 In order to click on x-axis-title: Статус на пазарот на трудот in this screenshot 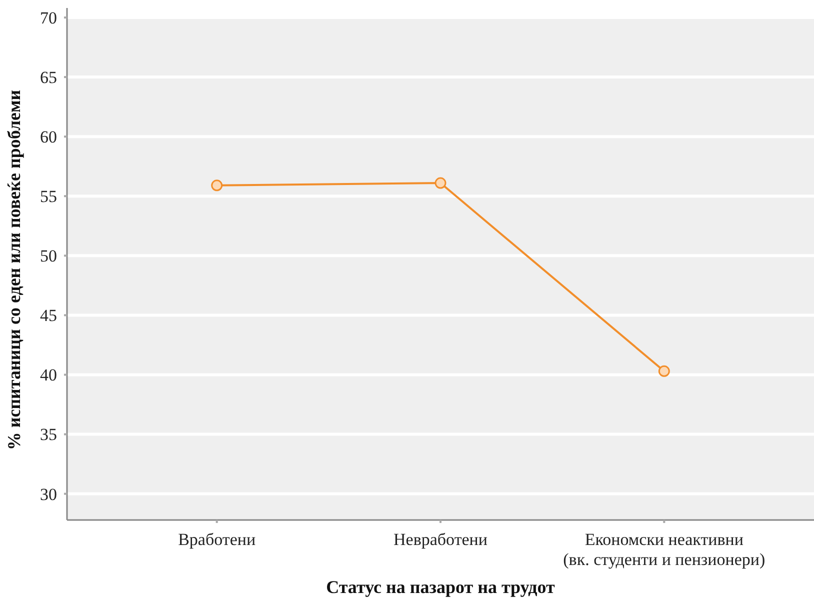, I will do `click(441, 587)`.